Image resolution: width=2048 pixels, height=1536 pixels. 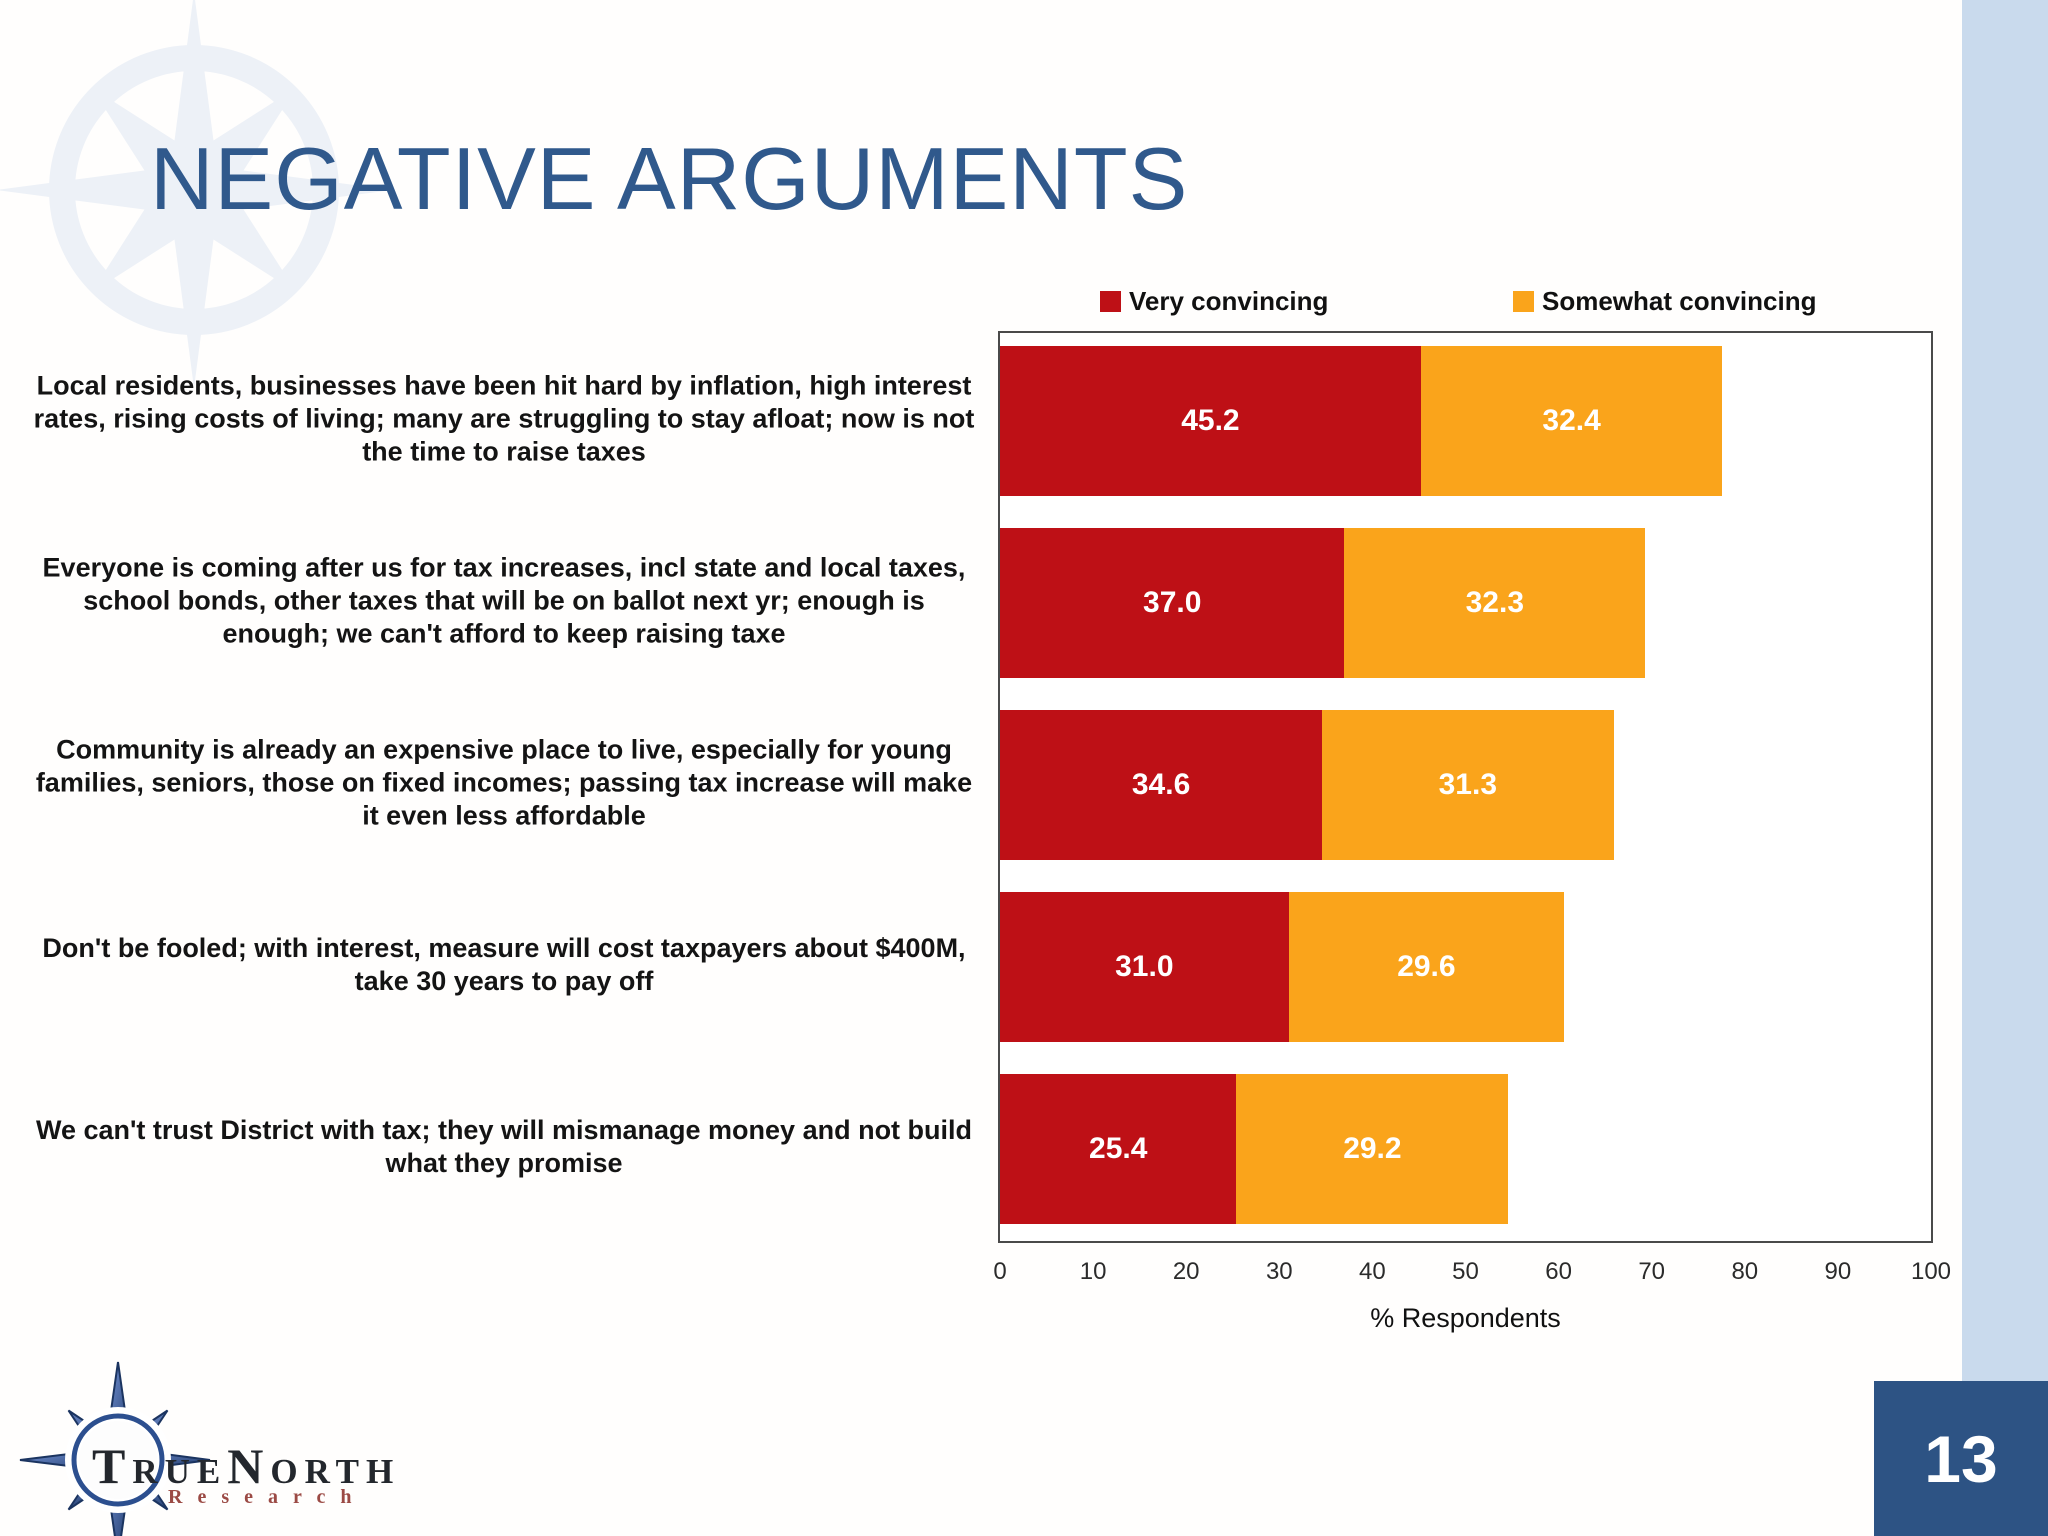 I want to click on bar-segment-somewhat: 29.6, so click(x=1426, y=967).